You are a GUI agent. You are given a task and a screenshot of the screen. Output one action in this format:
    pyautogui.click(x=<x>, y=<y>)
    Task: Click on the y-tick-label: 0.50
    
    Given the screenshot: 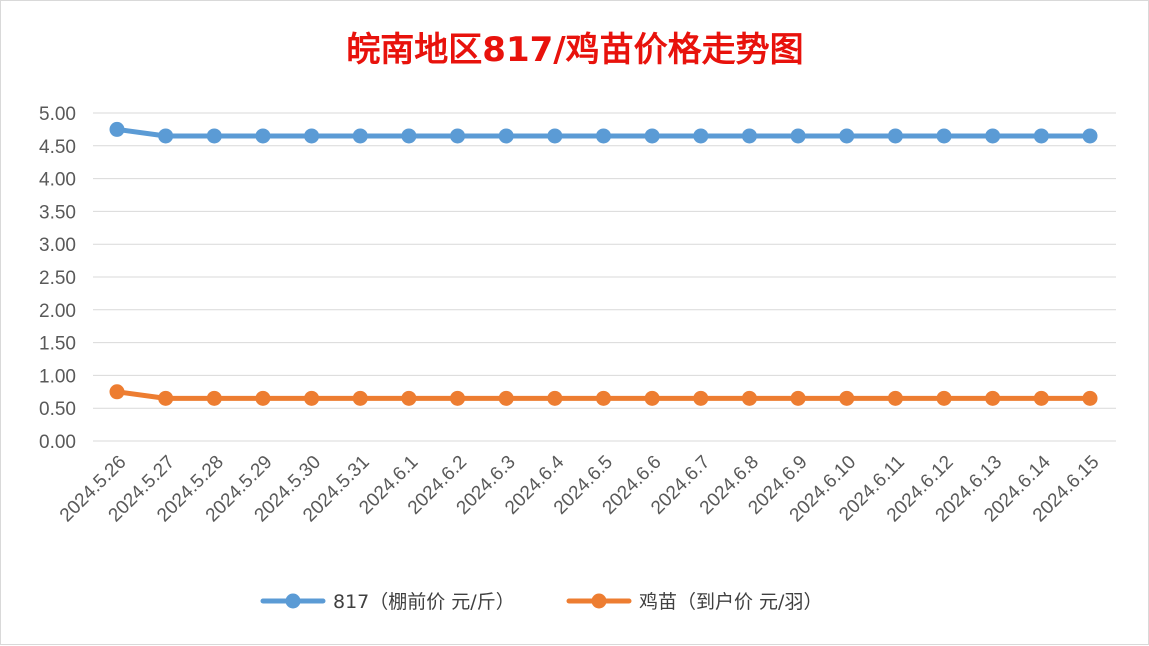 What is the action you would take?
    pyautogui.click(x=57, y=409)
    